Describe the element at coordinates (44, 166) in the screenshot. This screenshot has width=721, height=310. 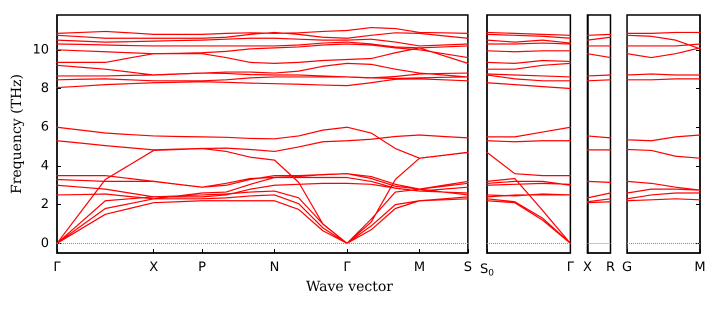
I see `y-tick-label: 4` at that location.